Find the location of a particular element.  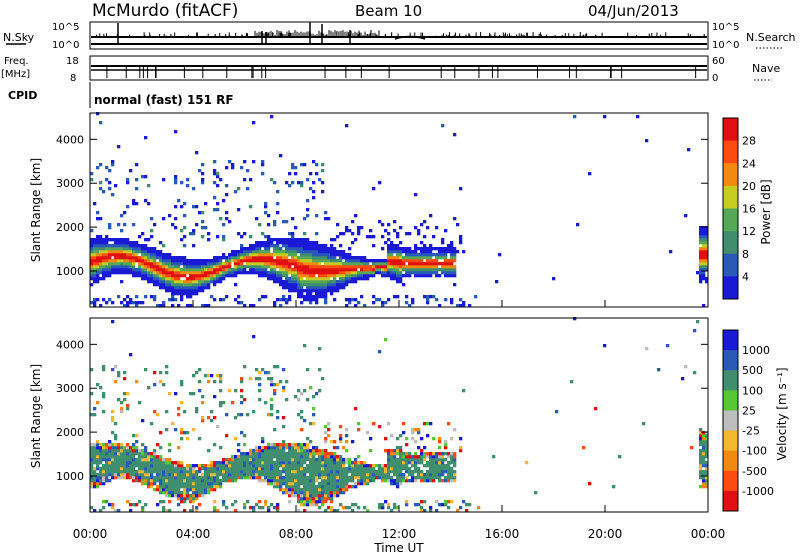

nsky-tick-bottom: 10^0 is located at coordinates (65, 45).